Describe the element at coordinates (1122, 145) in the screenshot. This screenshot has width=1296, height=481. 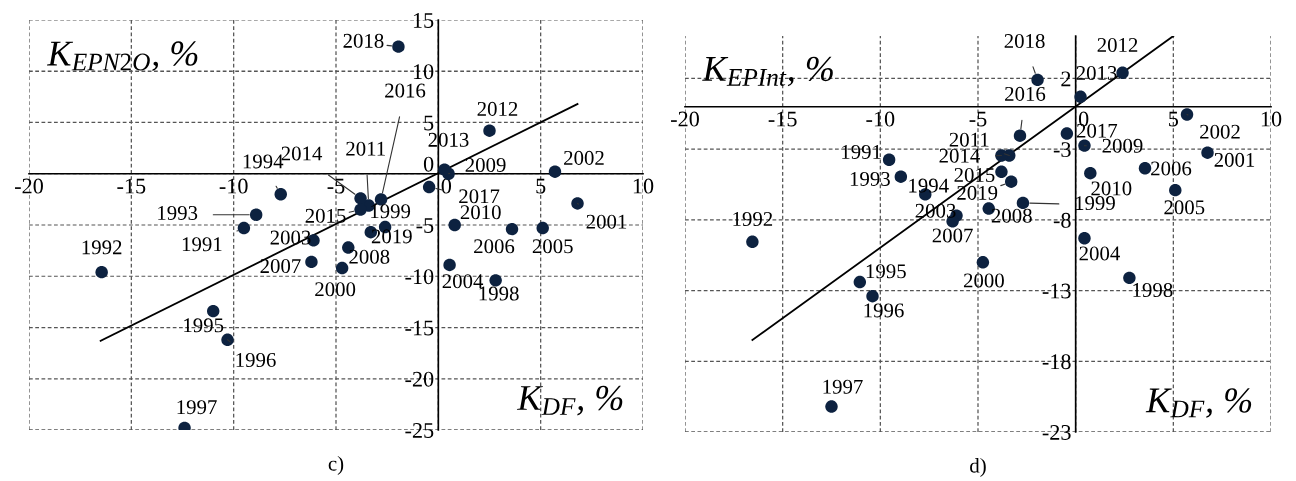
I see `annotation: 2009` at that location.